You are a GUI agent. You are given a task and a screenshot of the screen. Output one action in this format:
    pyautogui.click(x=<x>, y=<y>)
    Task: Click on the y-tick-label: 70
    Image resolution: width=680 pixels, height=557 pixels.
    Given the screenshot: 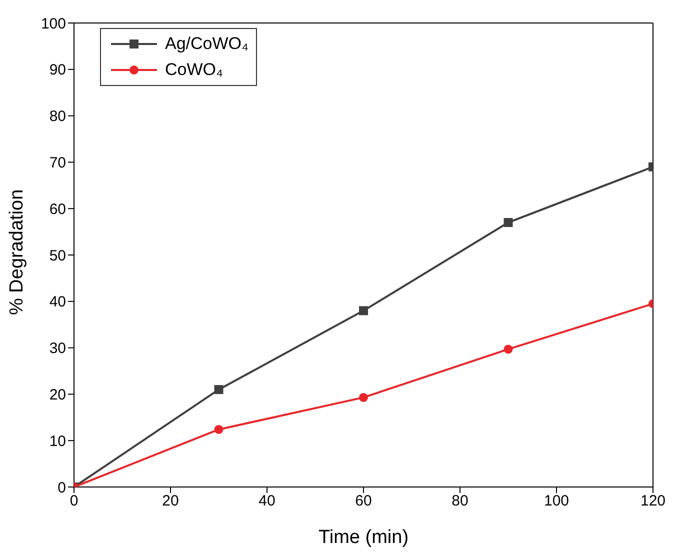 What is the action you would take?
    pyautogui.click(x=57, y=163)
    